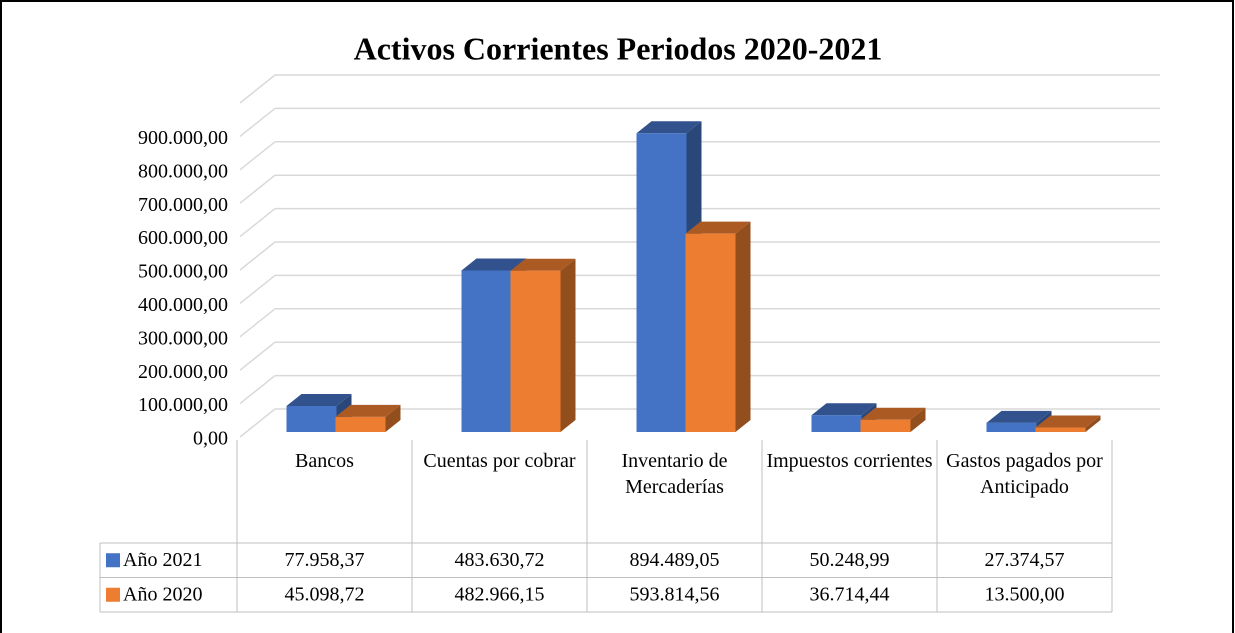 This screenshot has width=1235, height=633. I want to click on y-tick-label: 800.000,00, so click(183, 171).